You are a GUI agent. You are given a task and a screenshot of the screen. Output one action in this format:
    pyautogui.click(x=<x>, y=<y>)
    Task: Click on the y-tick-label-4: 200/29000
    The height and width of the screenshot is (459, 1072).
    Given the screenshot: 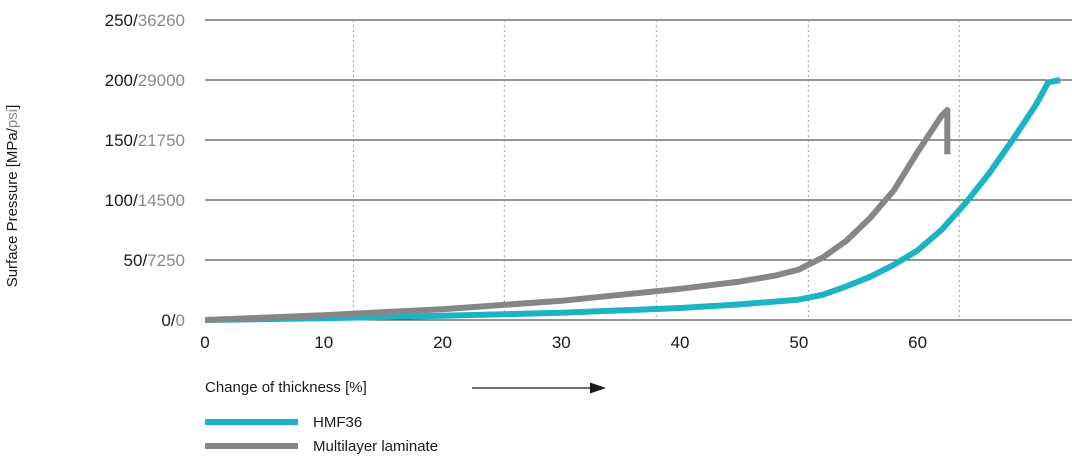 What is the action you would take?
    pyautogui.click(x=145, y=80)
    